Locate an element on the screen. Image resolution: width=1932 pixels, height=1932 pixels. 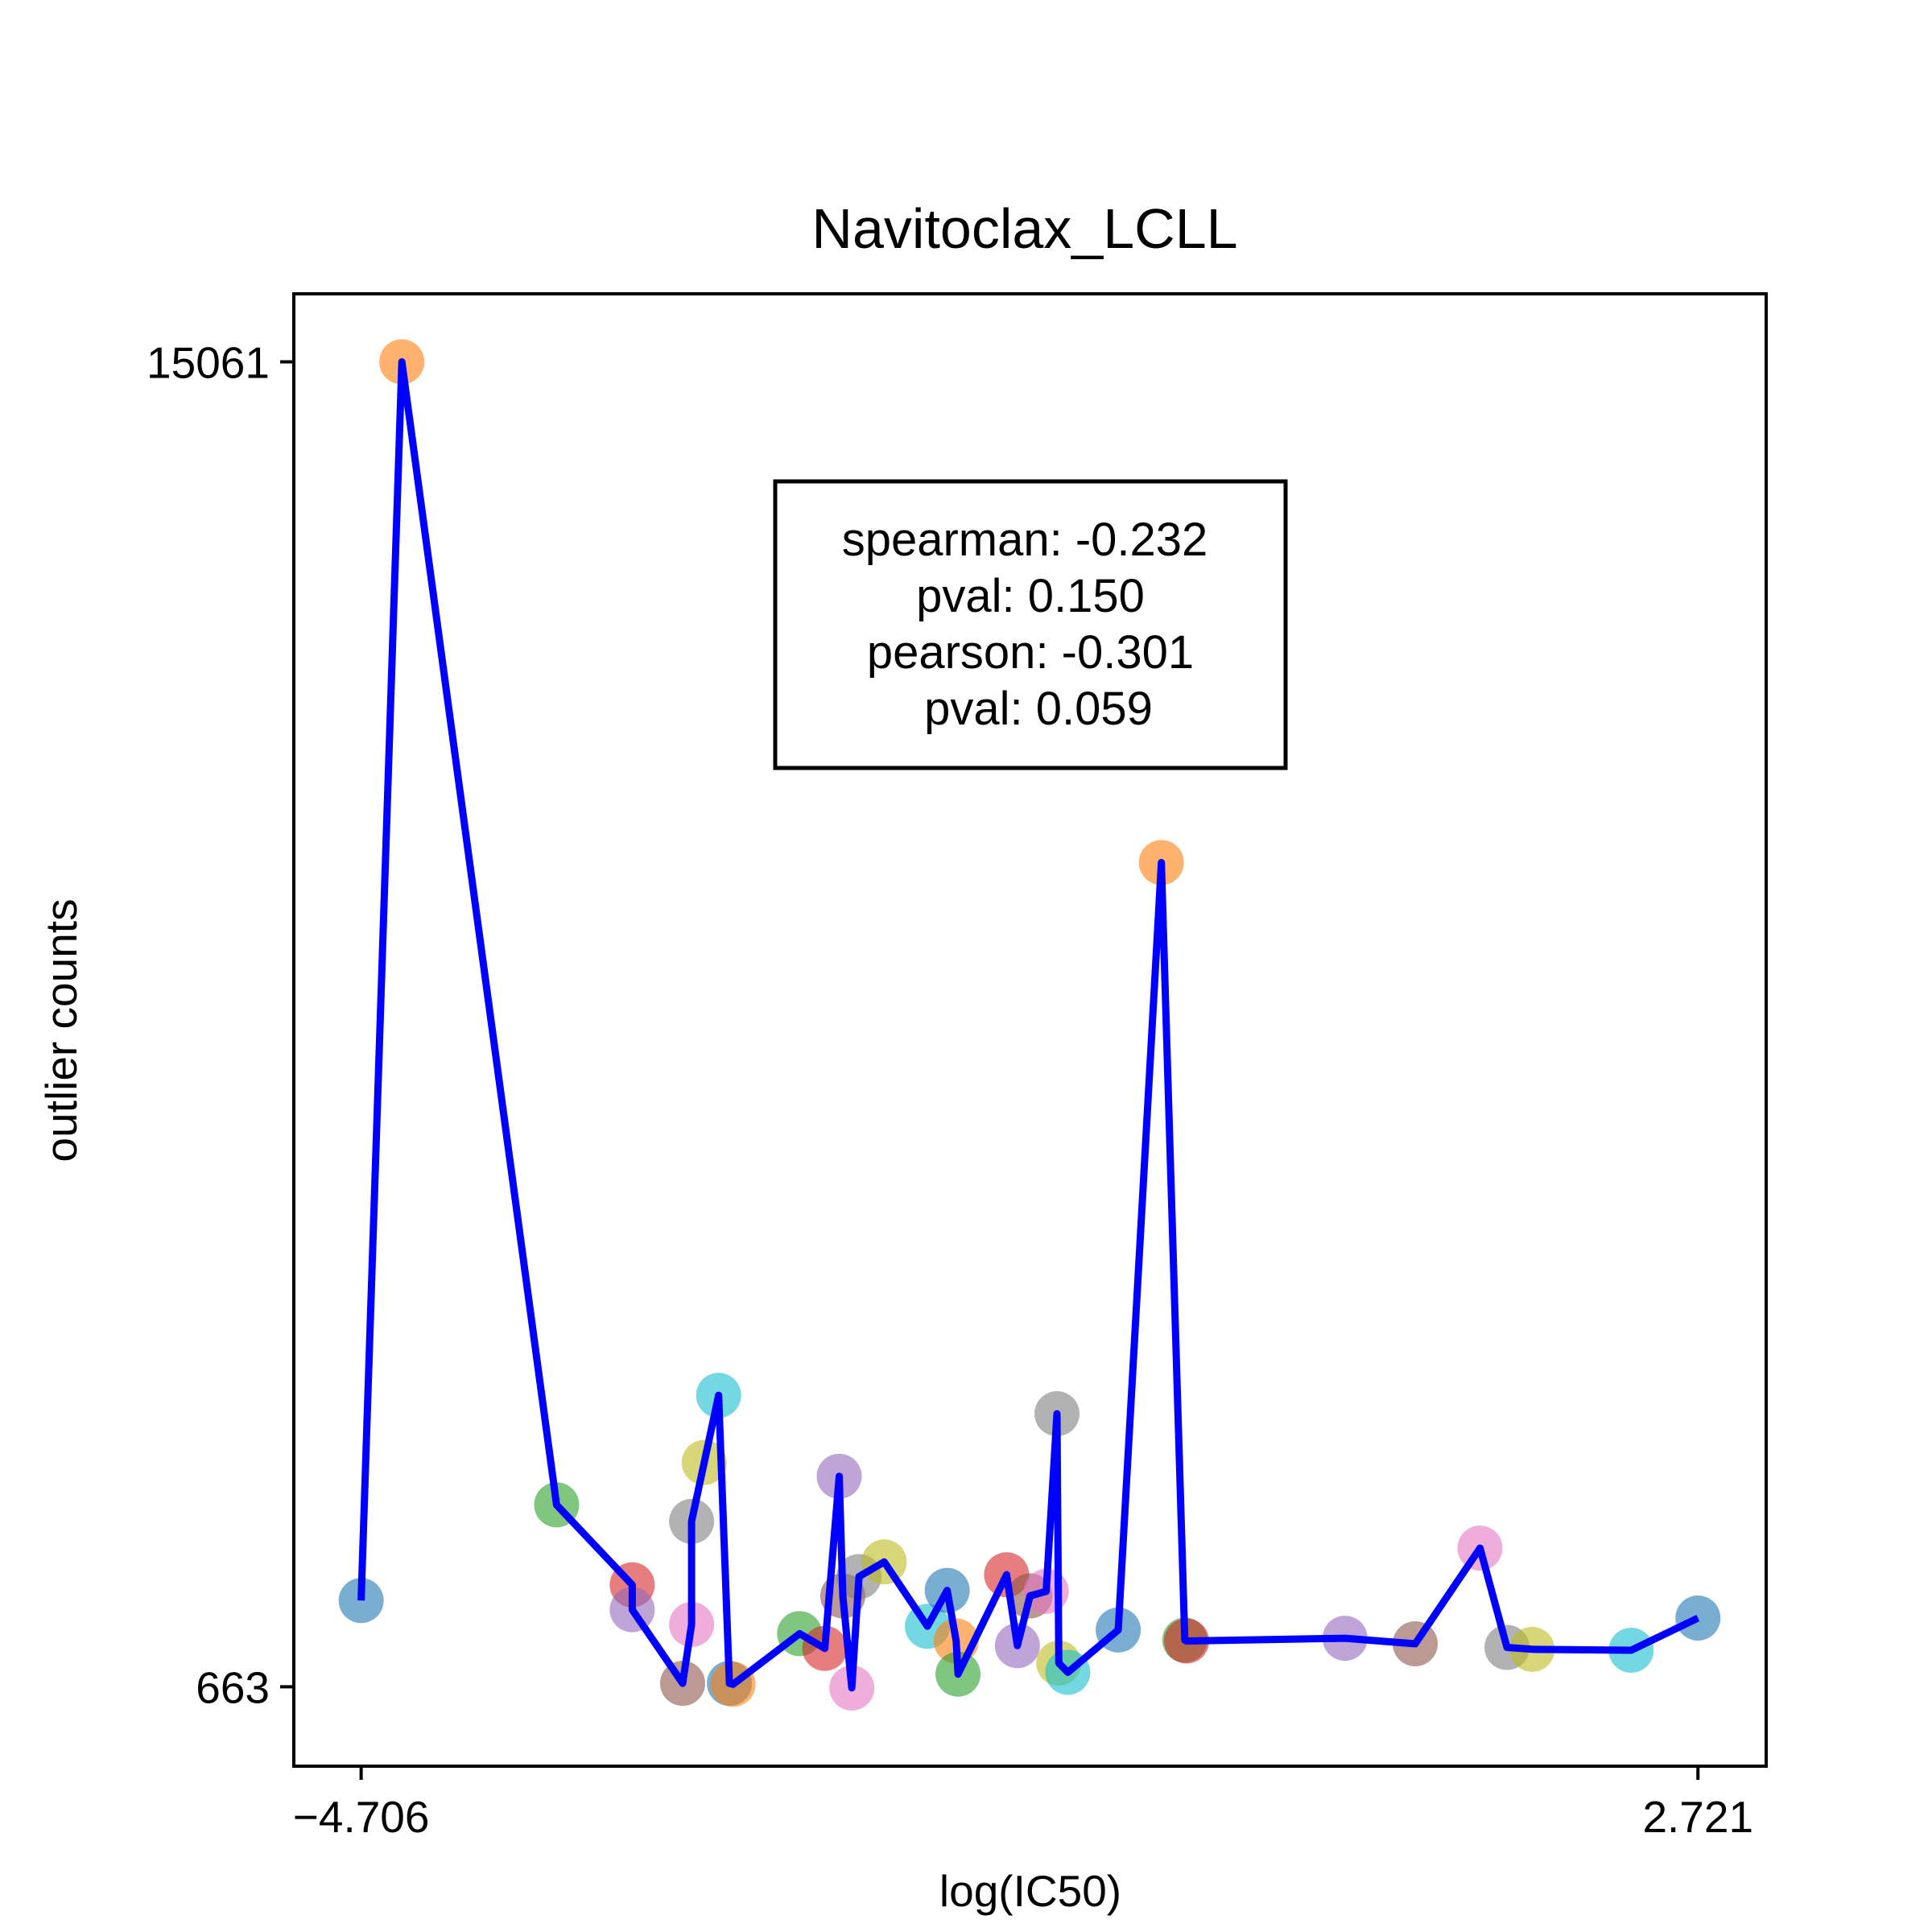
stats-line-1: spearman: -0.232 is located at coordinates (1025, 540).